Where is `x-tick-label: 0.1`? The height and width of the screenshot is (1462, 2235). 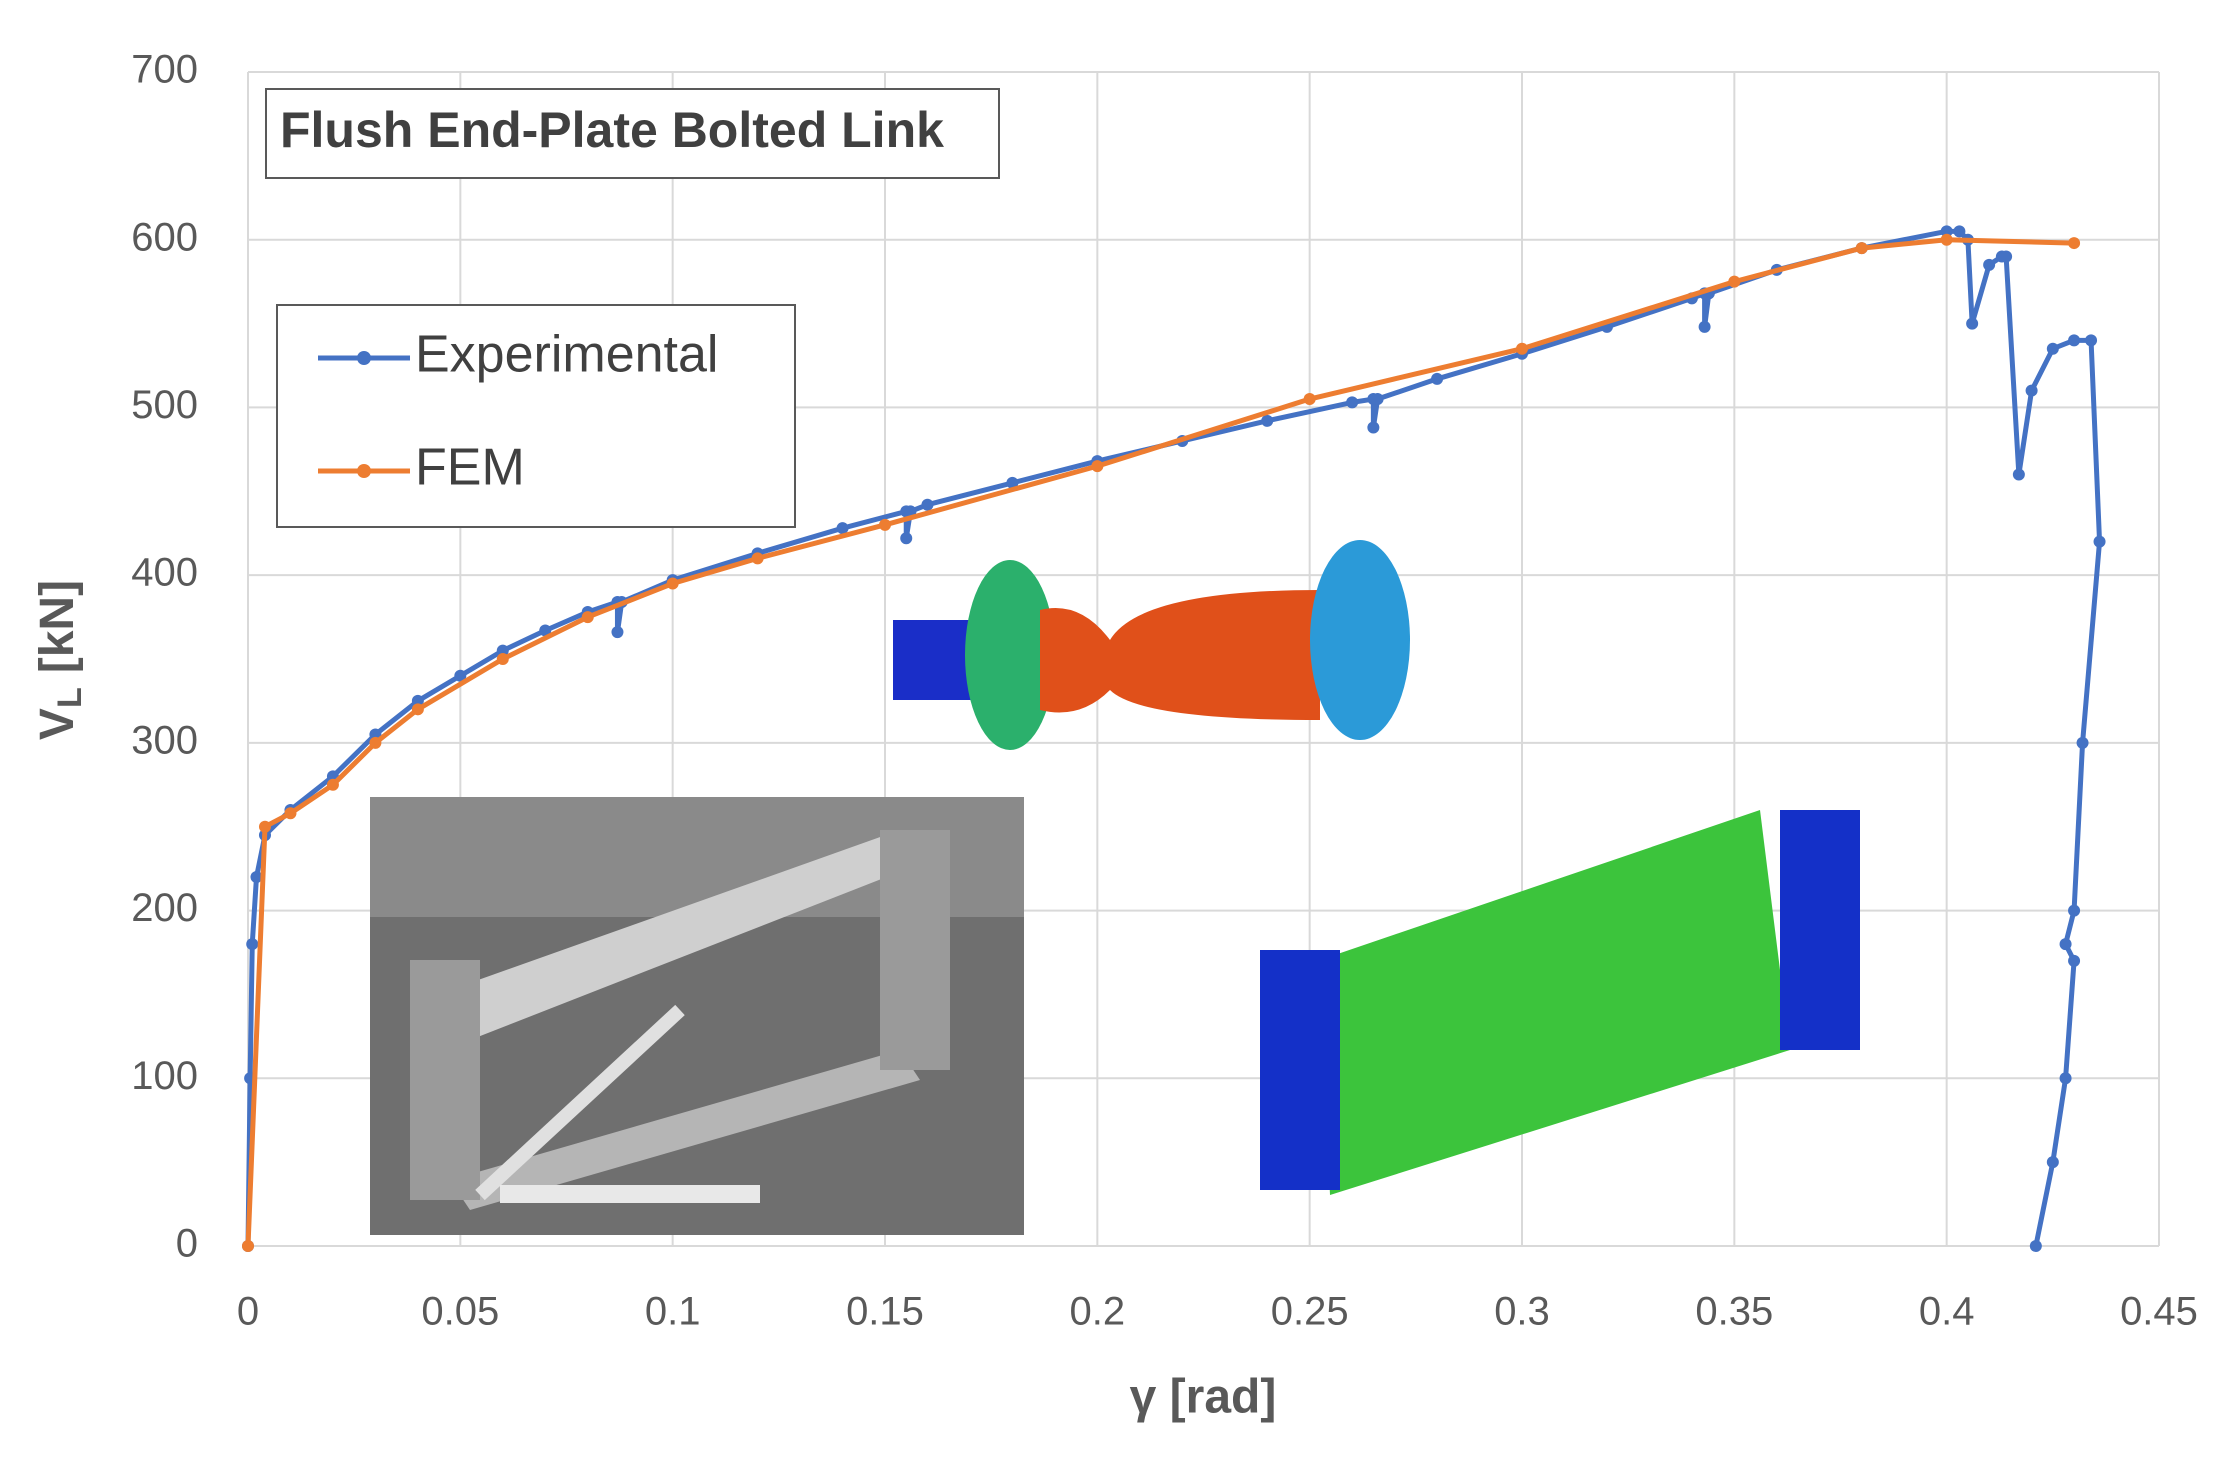 x-tick-label: 0.1 is located at coordinates (673, 1312).